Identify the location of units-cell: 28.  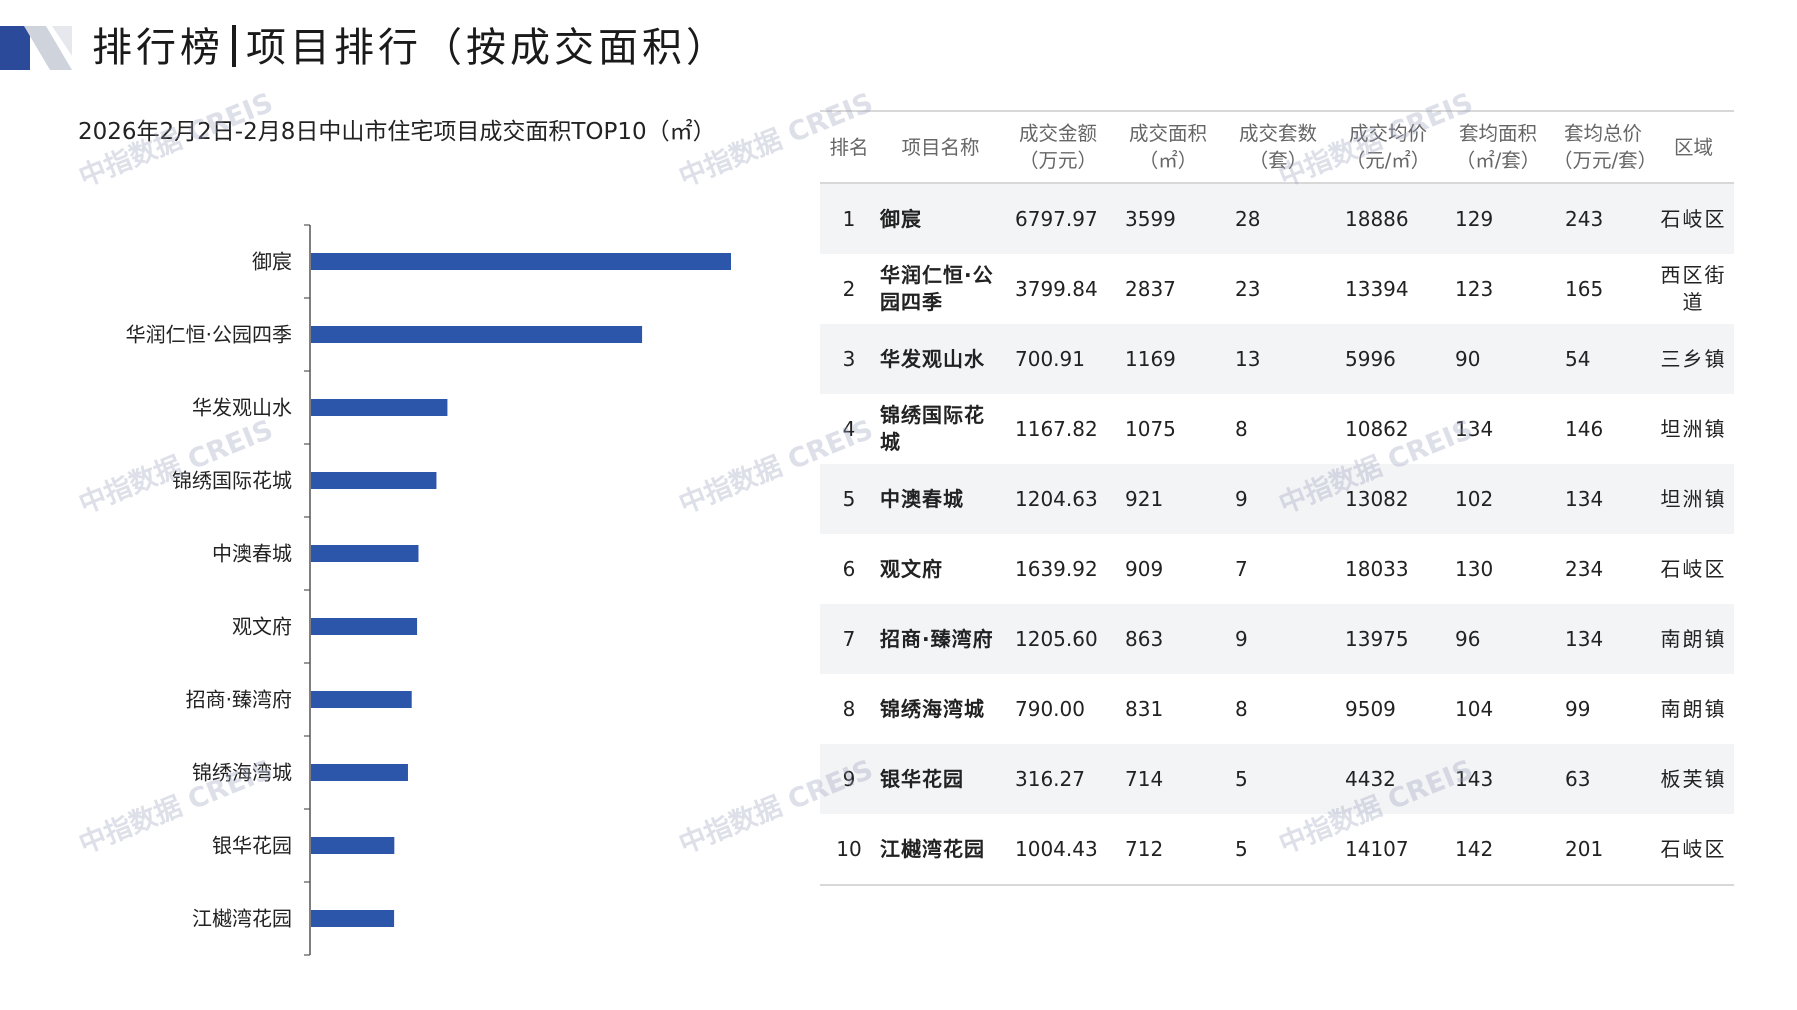
(1248, 218).